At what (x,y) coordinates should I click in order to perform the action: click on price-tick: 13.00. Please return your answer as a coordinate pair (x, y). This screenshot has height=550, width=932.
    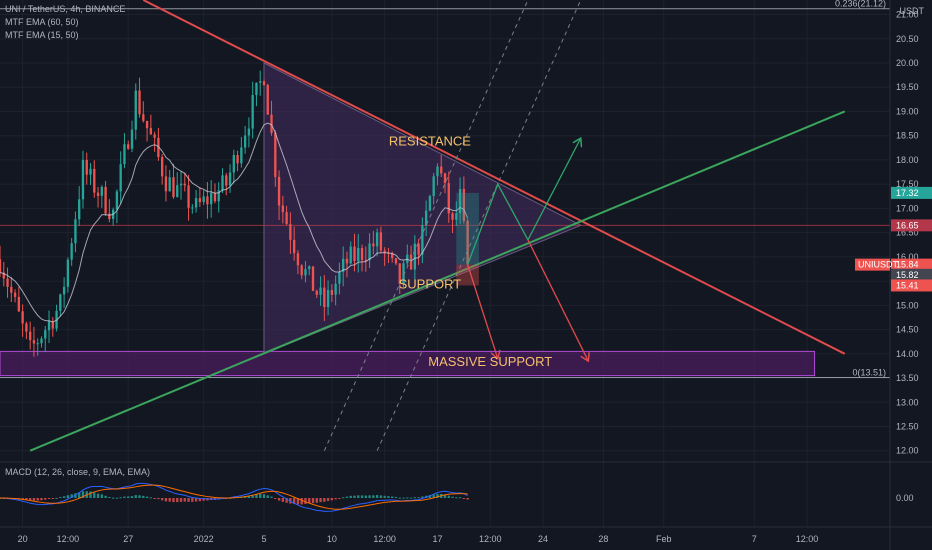
    Looking at the image, I should click on (907, 402).